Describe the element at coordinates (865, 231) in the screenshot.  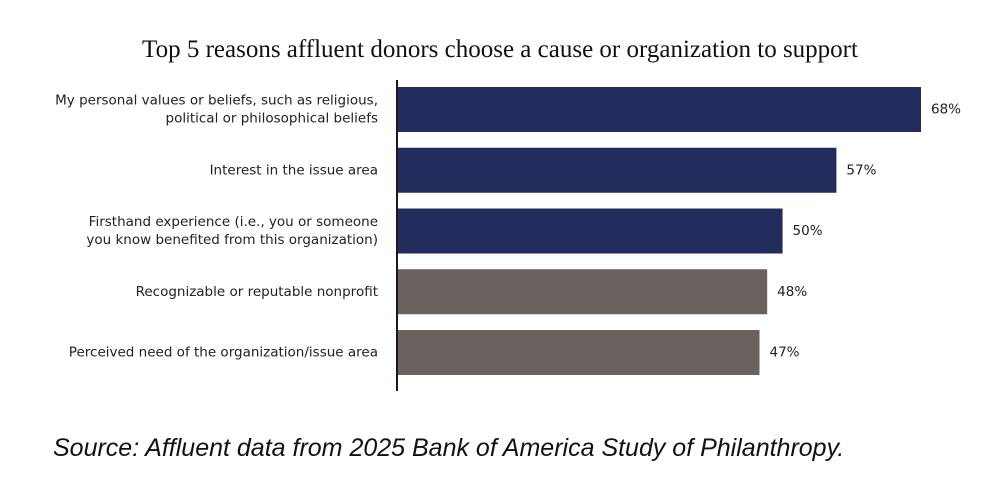
I see `value-labels: 68% 57% 50% 48% 47%` at that location.